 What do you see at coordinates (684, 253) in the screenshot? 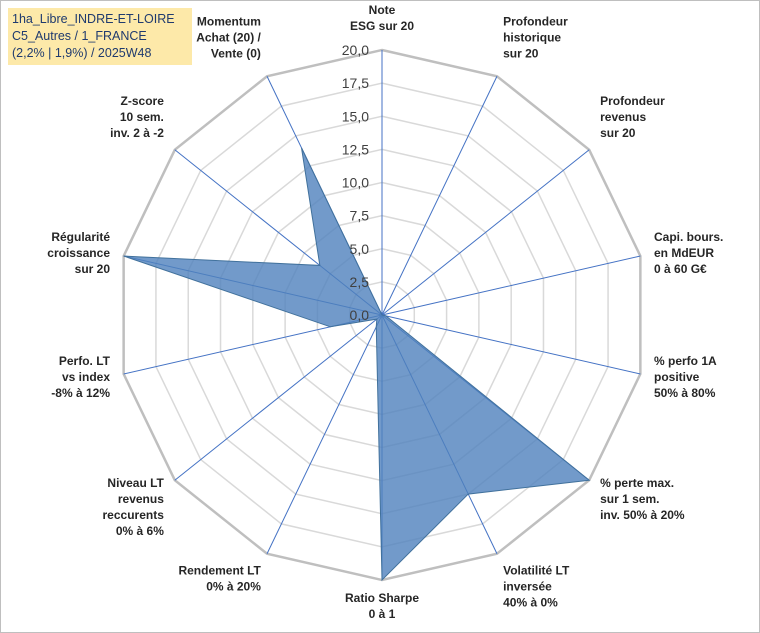
I see `axis-label-line: en MdEUR` at bounding box center [684, 253].